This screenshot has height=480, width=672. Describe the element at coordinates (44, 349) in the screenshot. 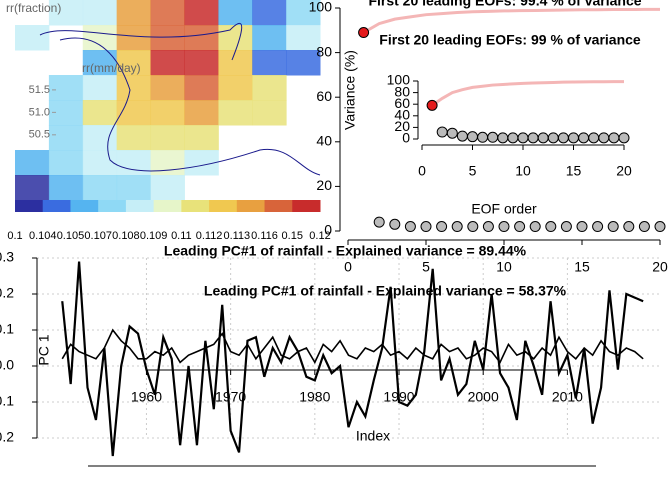

I see `y-axis-label: PC 1` at that location.